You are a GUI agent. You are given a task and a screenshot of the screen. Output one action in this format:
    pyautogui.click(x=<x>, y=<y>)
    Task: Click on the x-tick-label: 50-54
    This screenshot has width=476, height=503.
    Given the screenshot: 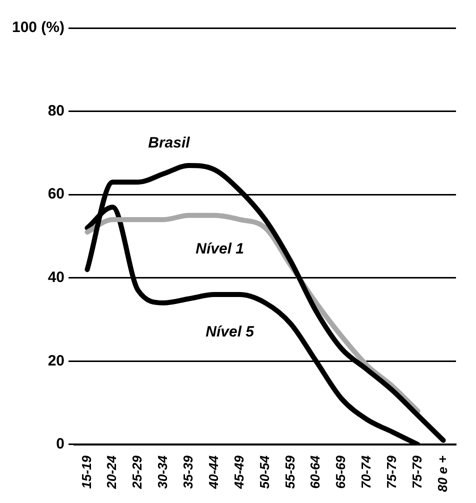 What is the action you would take?
    pyautogui.click(x=264, y=471)
    